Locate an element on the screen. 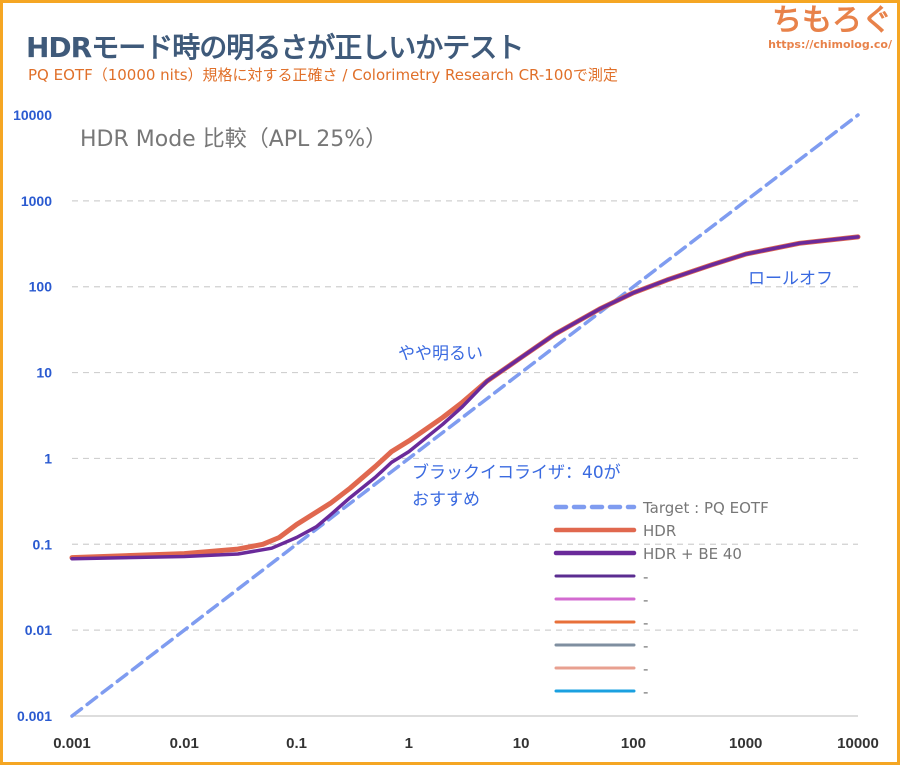 Image resolution: width=900 pixels, height=765 pixels. logo-url: https://chimolog.co/ is located at coordinates (830, 44).